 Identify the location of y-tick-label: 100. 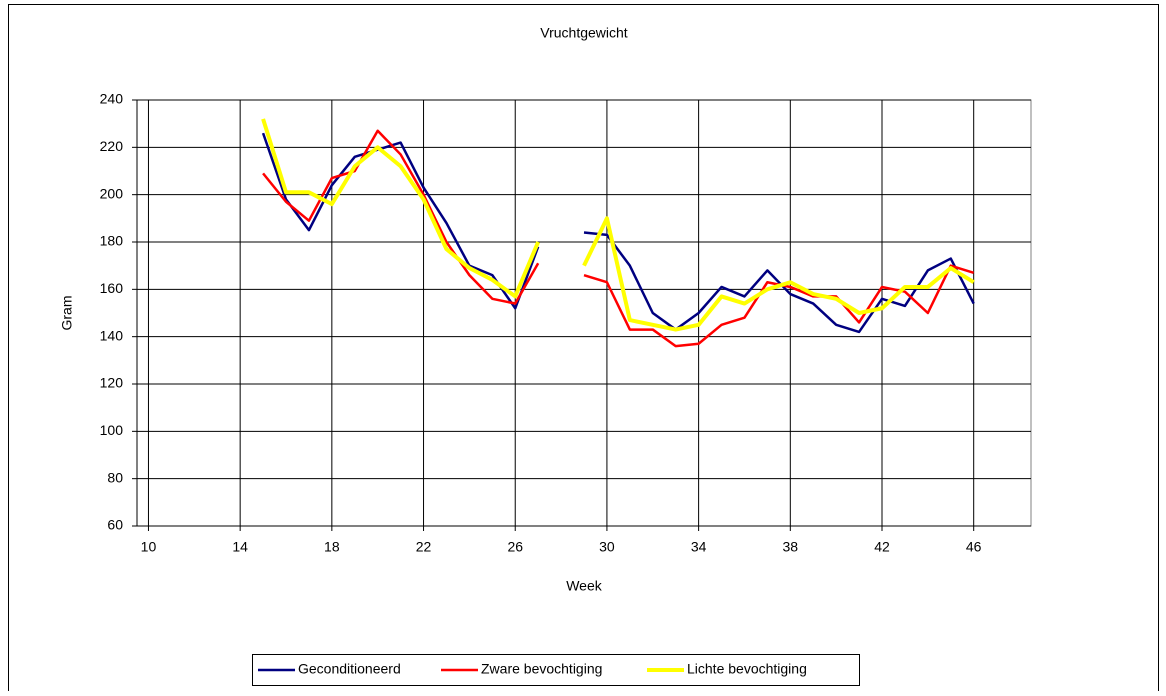
(112, 430).